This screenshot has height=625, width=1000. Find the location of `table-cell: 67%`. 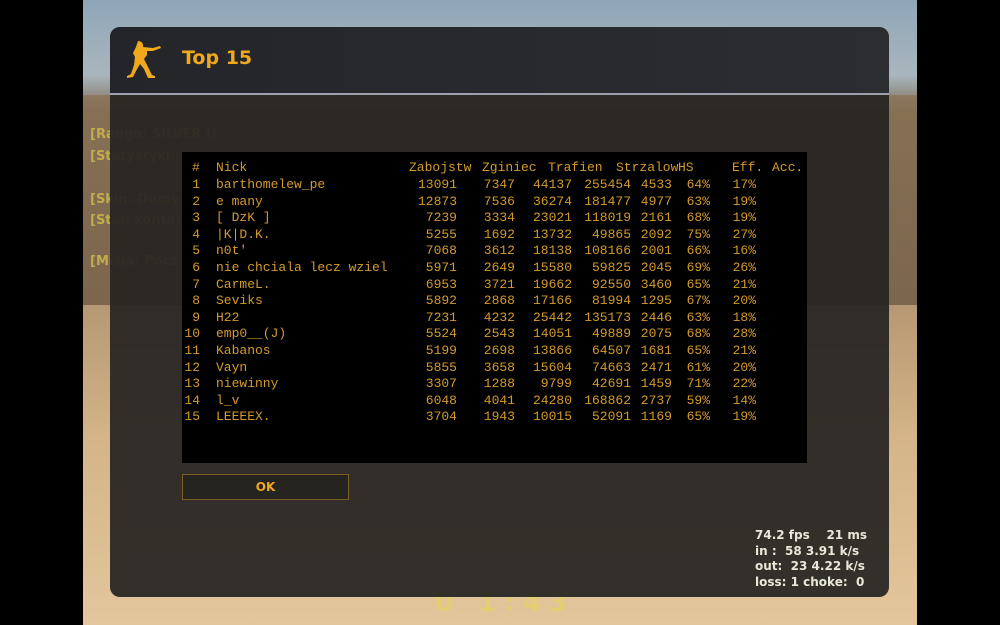

table-cell: 67% is located at coordinates (698, 301).